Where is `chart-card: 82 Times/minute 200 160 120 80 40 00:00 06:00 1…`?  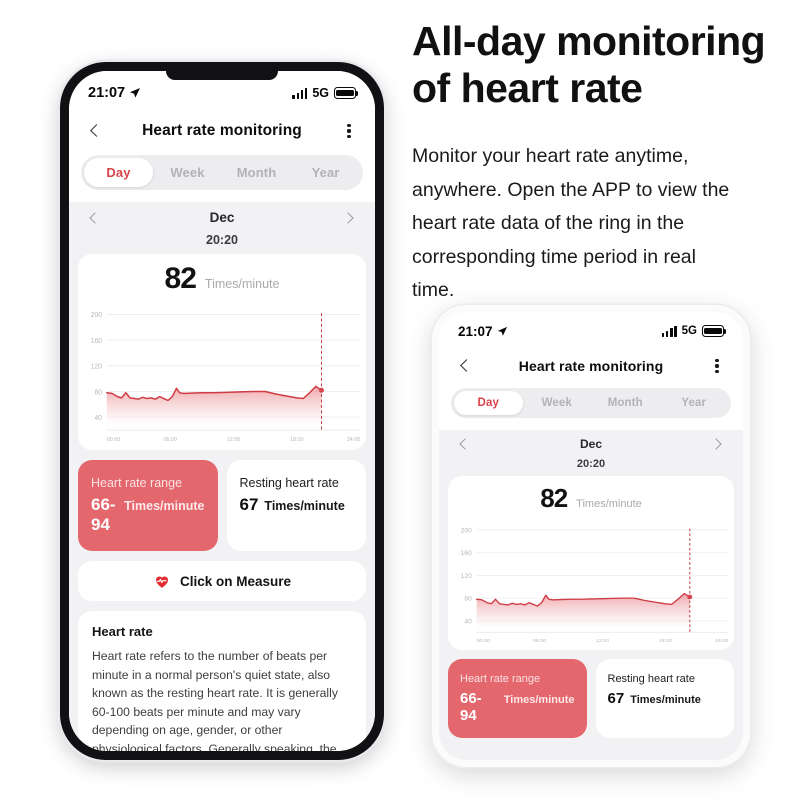 chart-card: 82 Times/minute 200 160 120 80 40 00:00 06:00 1… is located at coordinates (591, 563).